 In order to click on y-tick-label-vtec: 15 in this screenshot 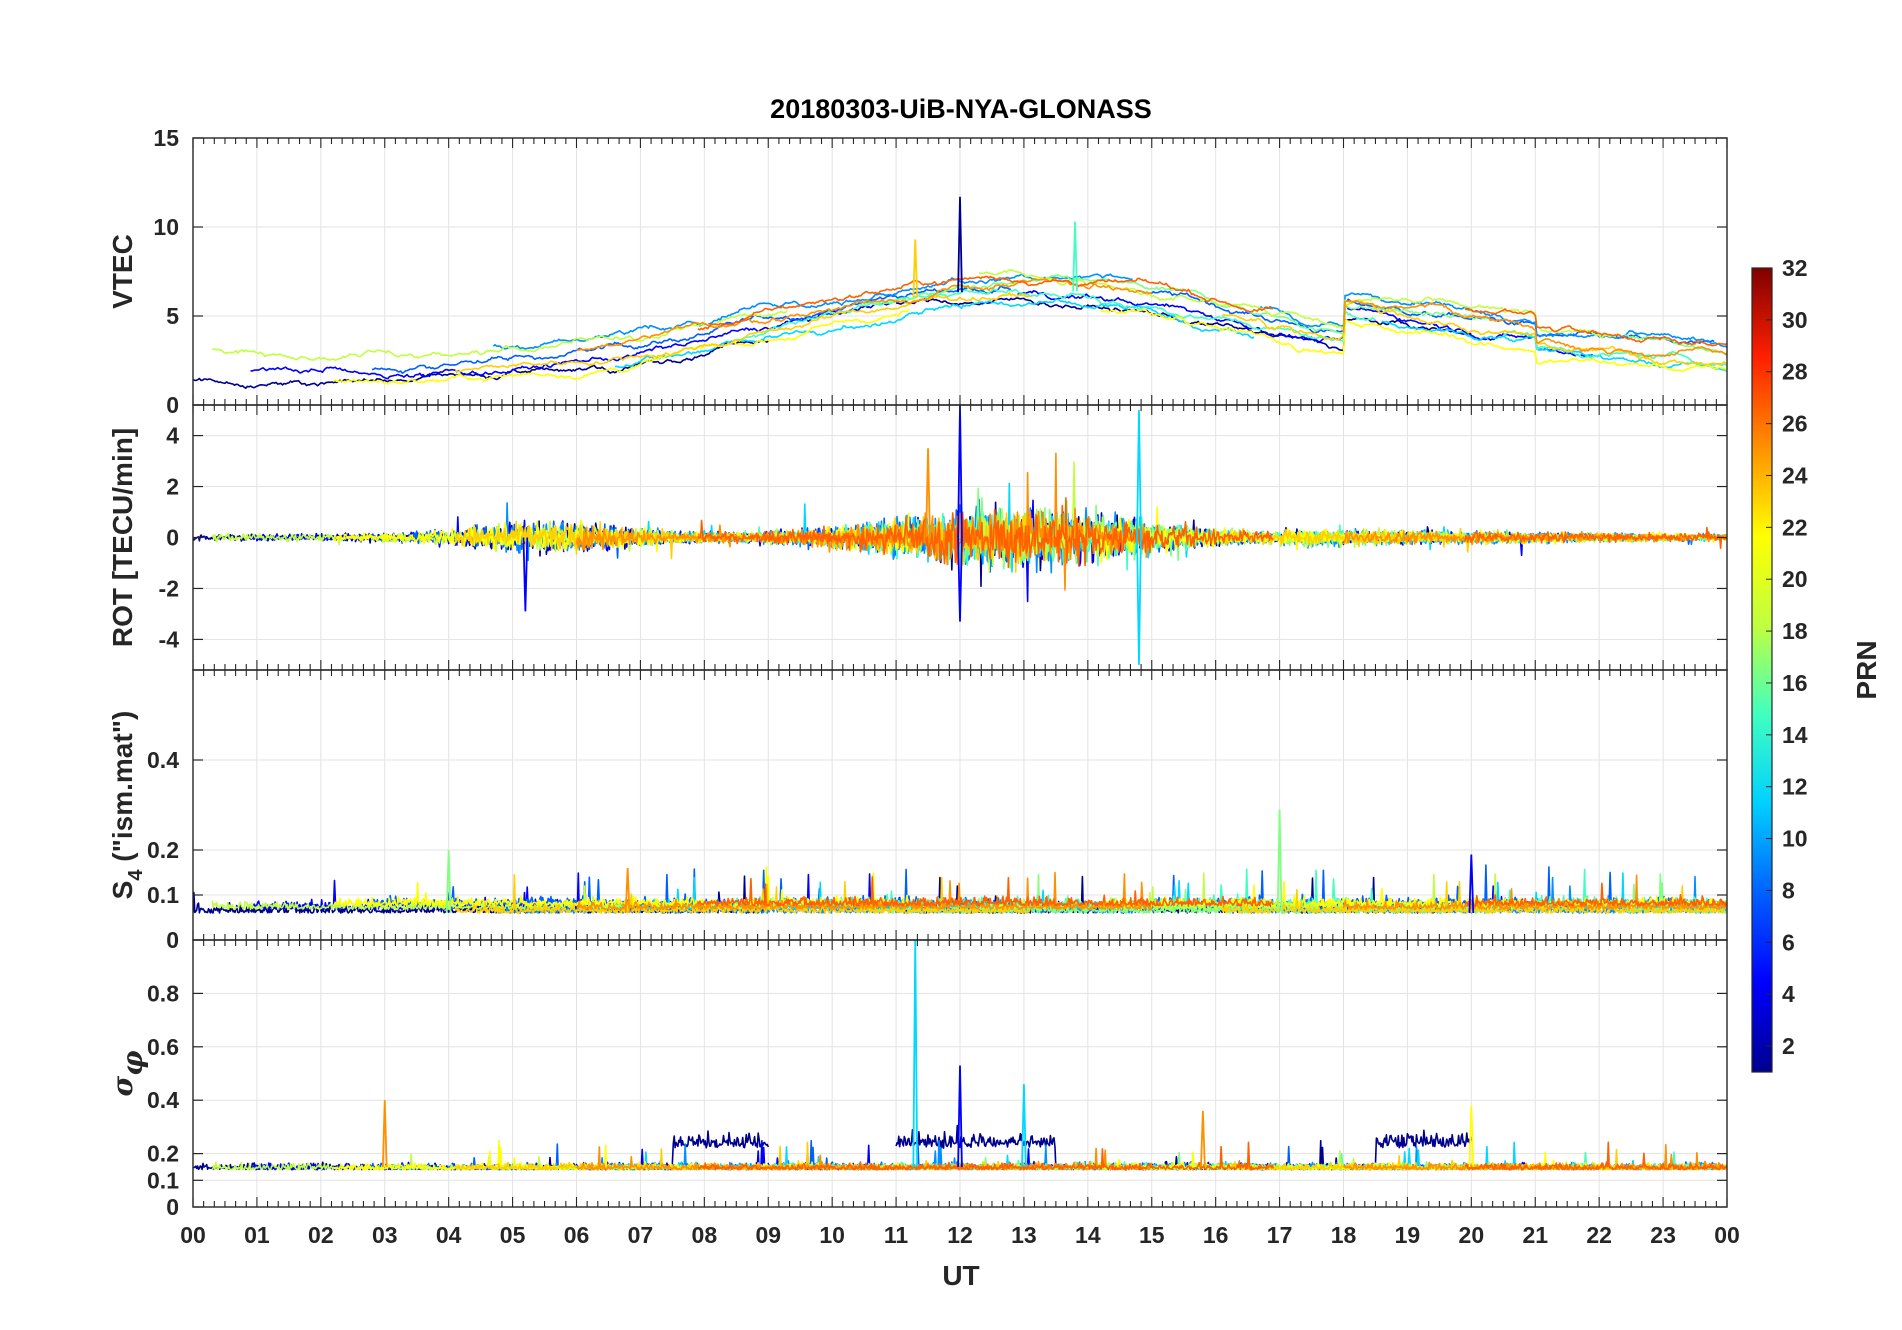, I will do `click(166, 138)`.